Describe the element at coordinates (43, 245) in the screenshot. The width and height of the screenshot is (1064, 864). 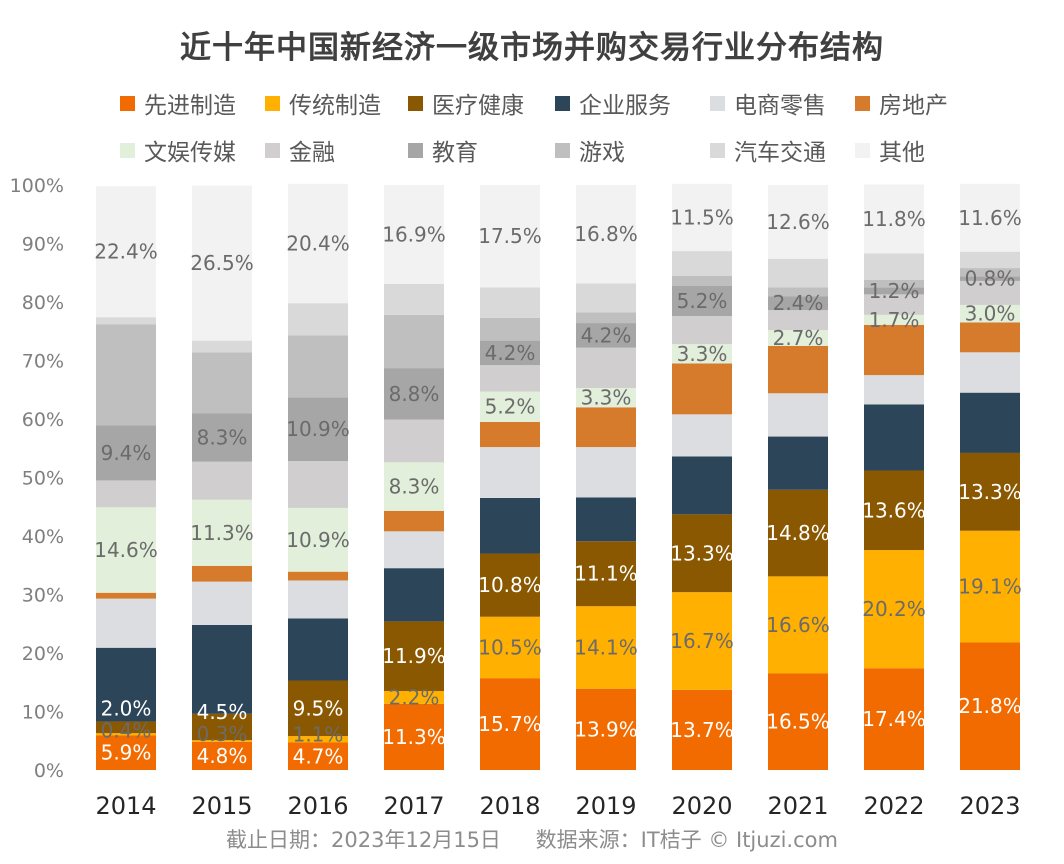
I see `y-tick-label: 90%` at that location.